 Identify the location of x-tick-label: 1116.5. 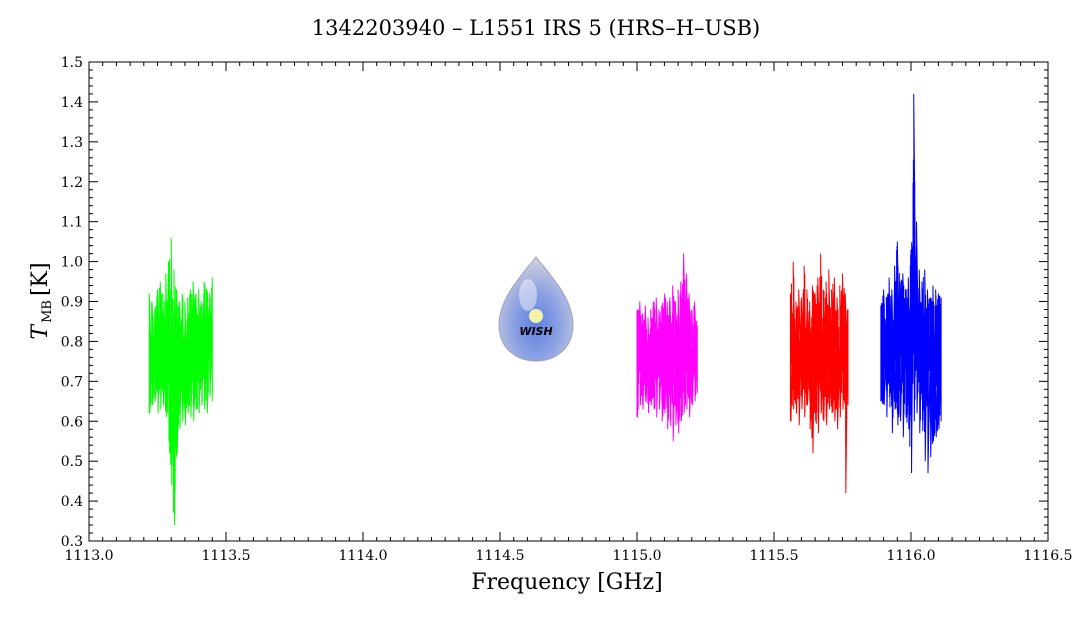
(1048, 556).